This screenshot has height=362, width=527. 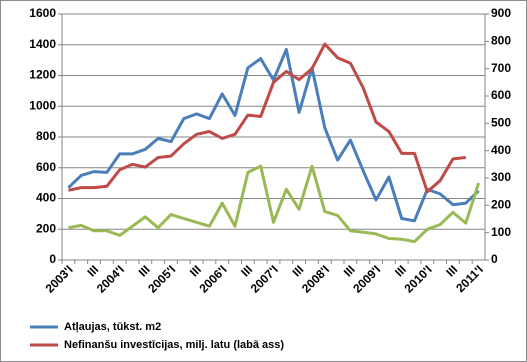 I want to click on y2-tick-label: 200, so click(x=501, y=205).